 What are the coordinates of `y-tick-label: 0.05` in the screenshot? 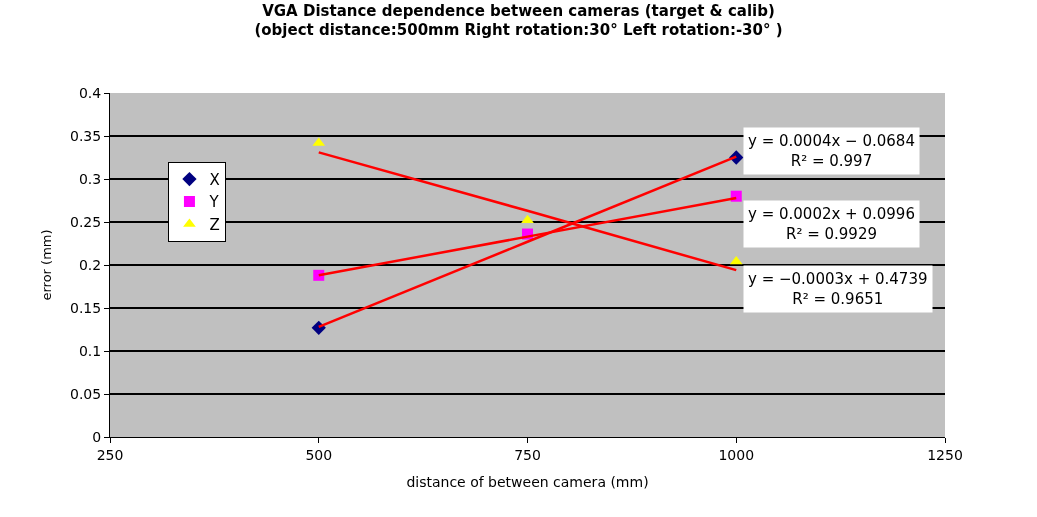 It's located at (86, 393).